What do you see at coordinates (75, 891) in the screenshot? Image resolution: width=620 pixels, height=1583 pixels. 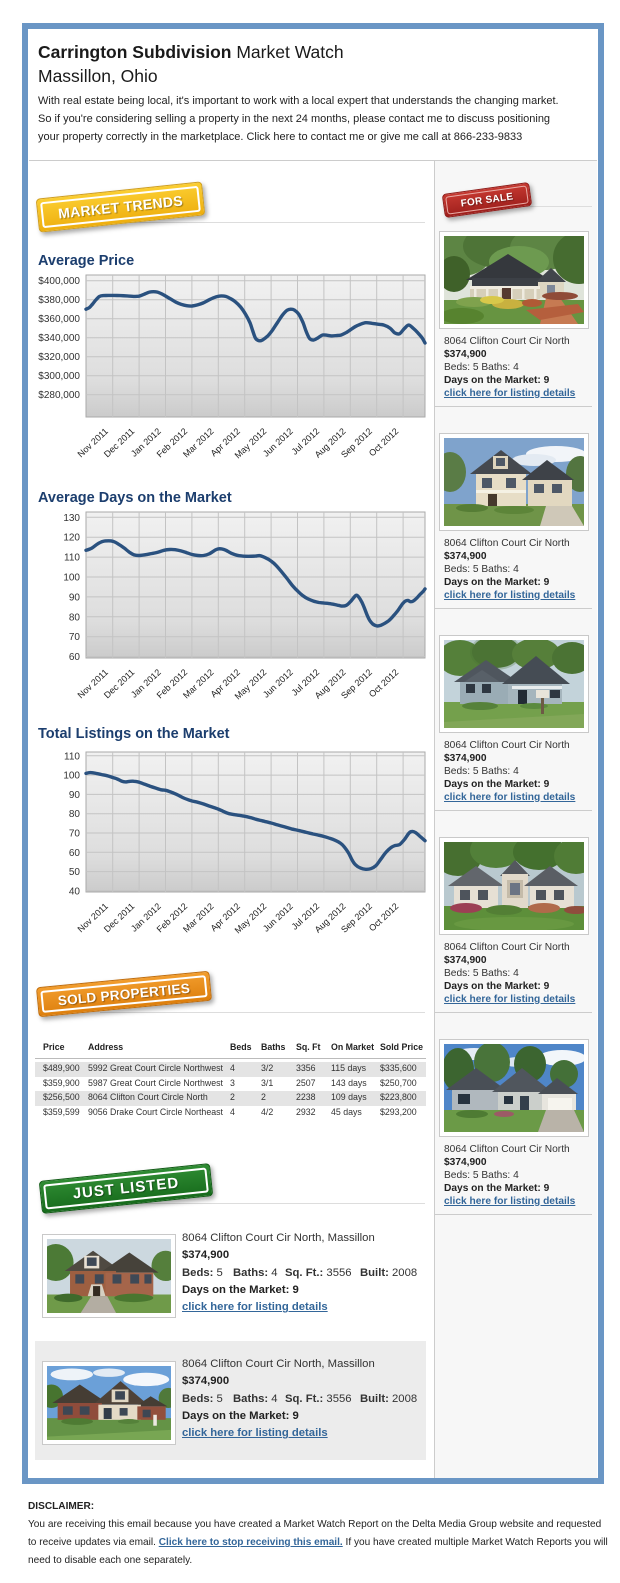 I see `svg-text: 40` at bounding box center [75, 891].